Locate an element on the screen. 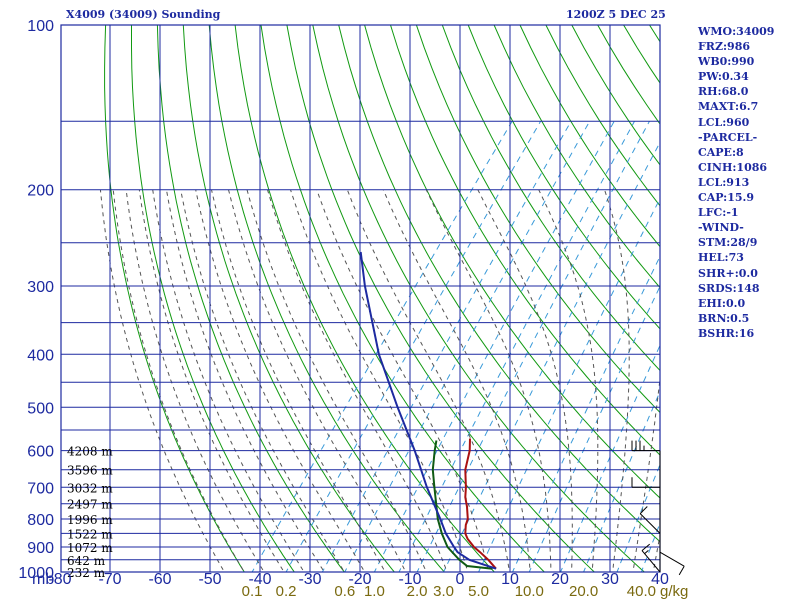 Image resolution: width=800 pixels, height=600 pixels. stat-item: STM:28/9 is located at coordinates (728, 243).